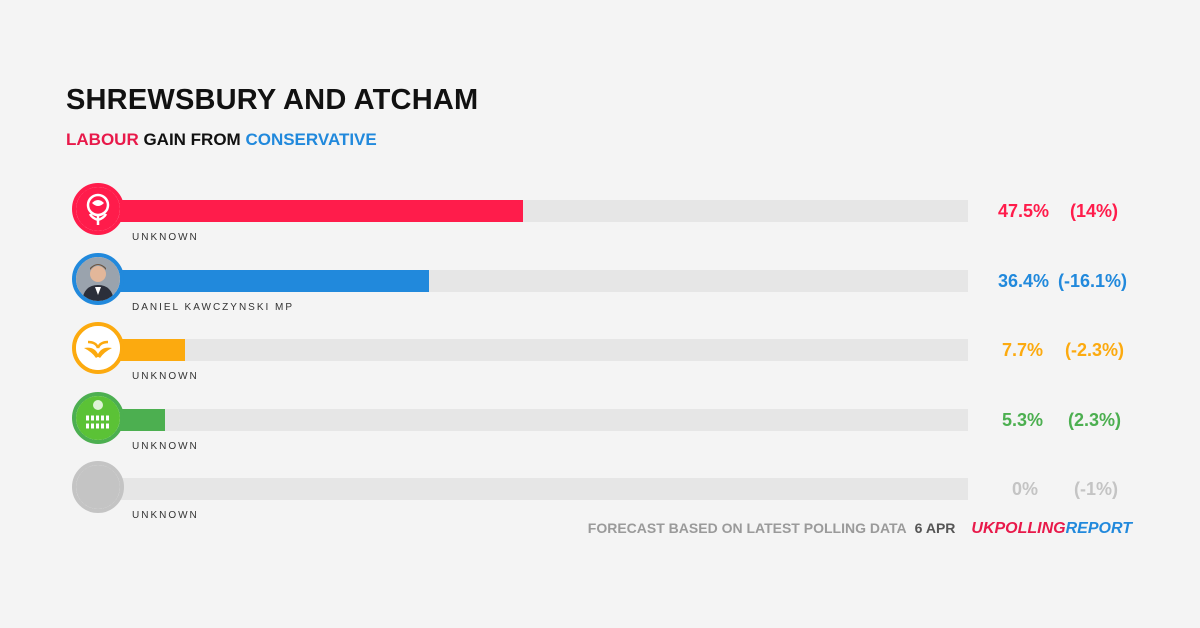 Image resolution: width=1200 pixels, height=628 pixels. I want to click on result-row: UNKNOWN 0% (-1%), so click(600, 497).